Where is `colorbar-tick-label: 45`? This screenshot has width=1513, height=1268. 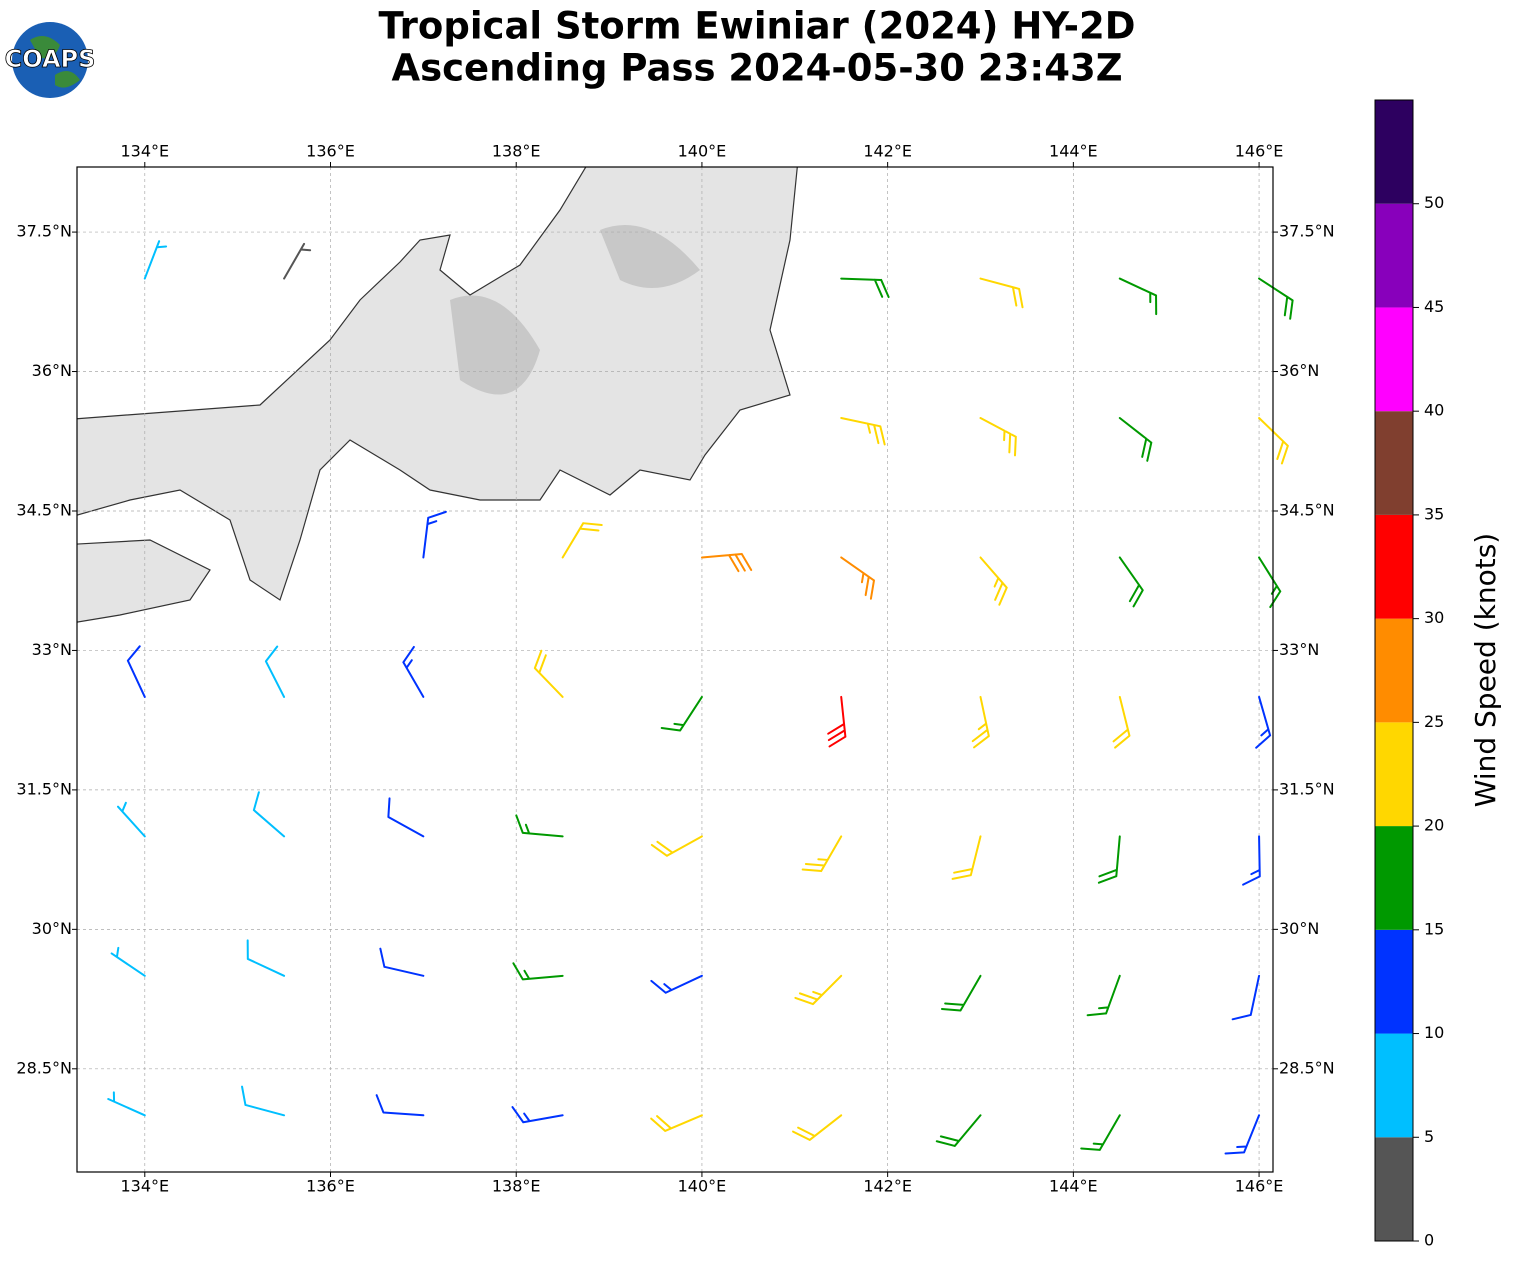 colorbar-tick-label: 45 is located at coordinates (1434, 306).